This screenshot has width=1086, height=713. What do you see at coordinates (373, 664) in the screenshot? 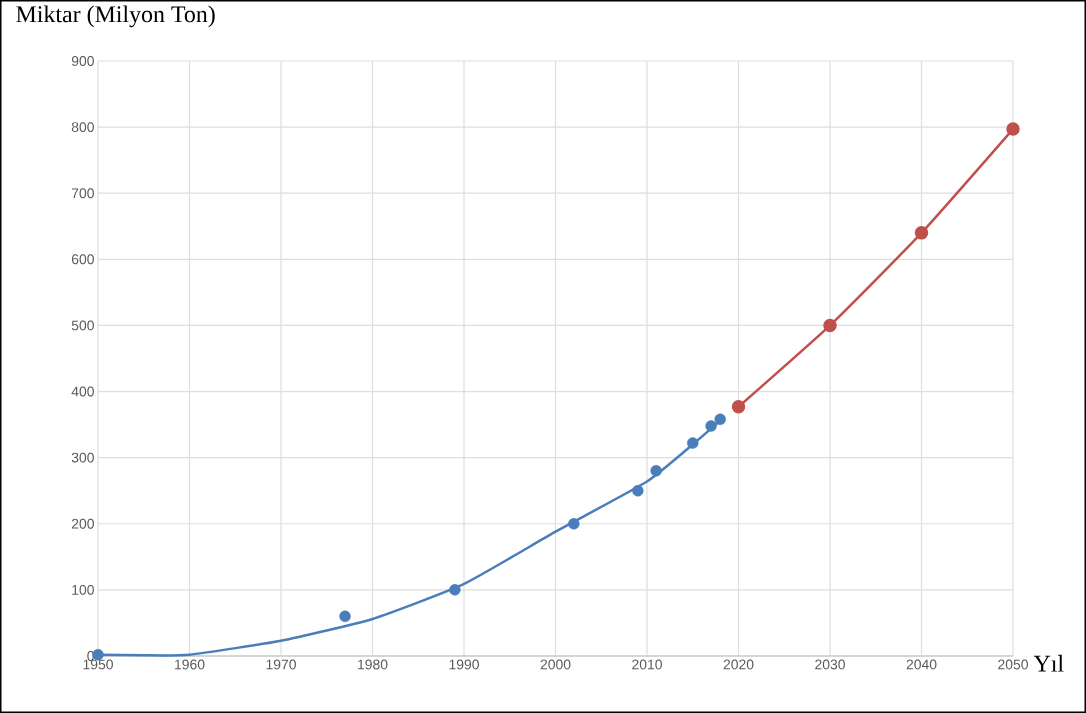
I see `x-tick-label: 1980` at bounding box center [373, 664].